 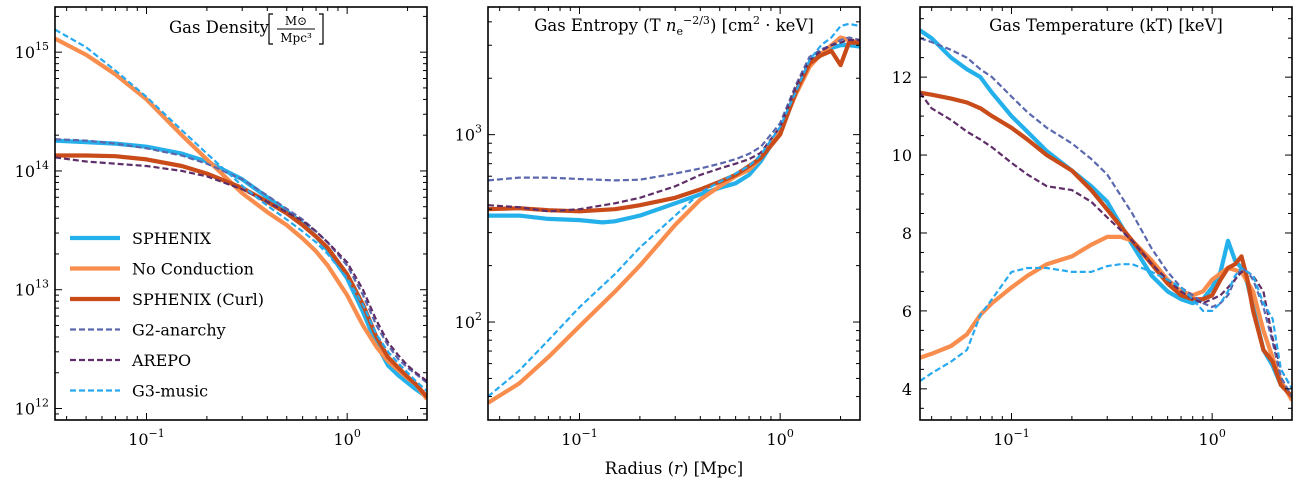 What do you see at coordinates (296, 21) in the screenshot?
I see `title-numerator: M⊙` at bounding box center [296, 21].